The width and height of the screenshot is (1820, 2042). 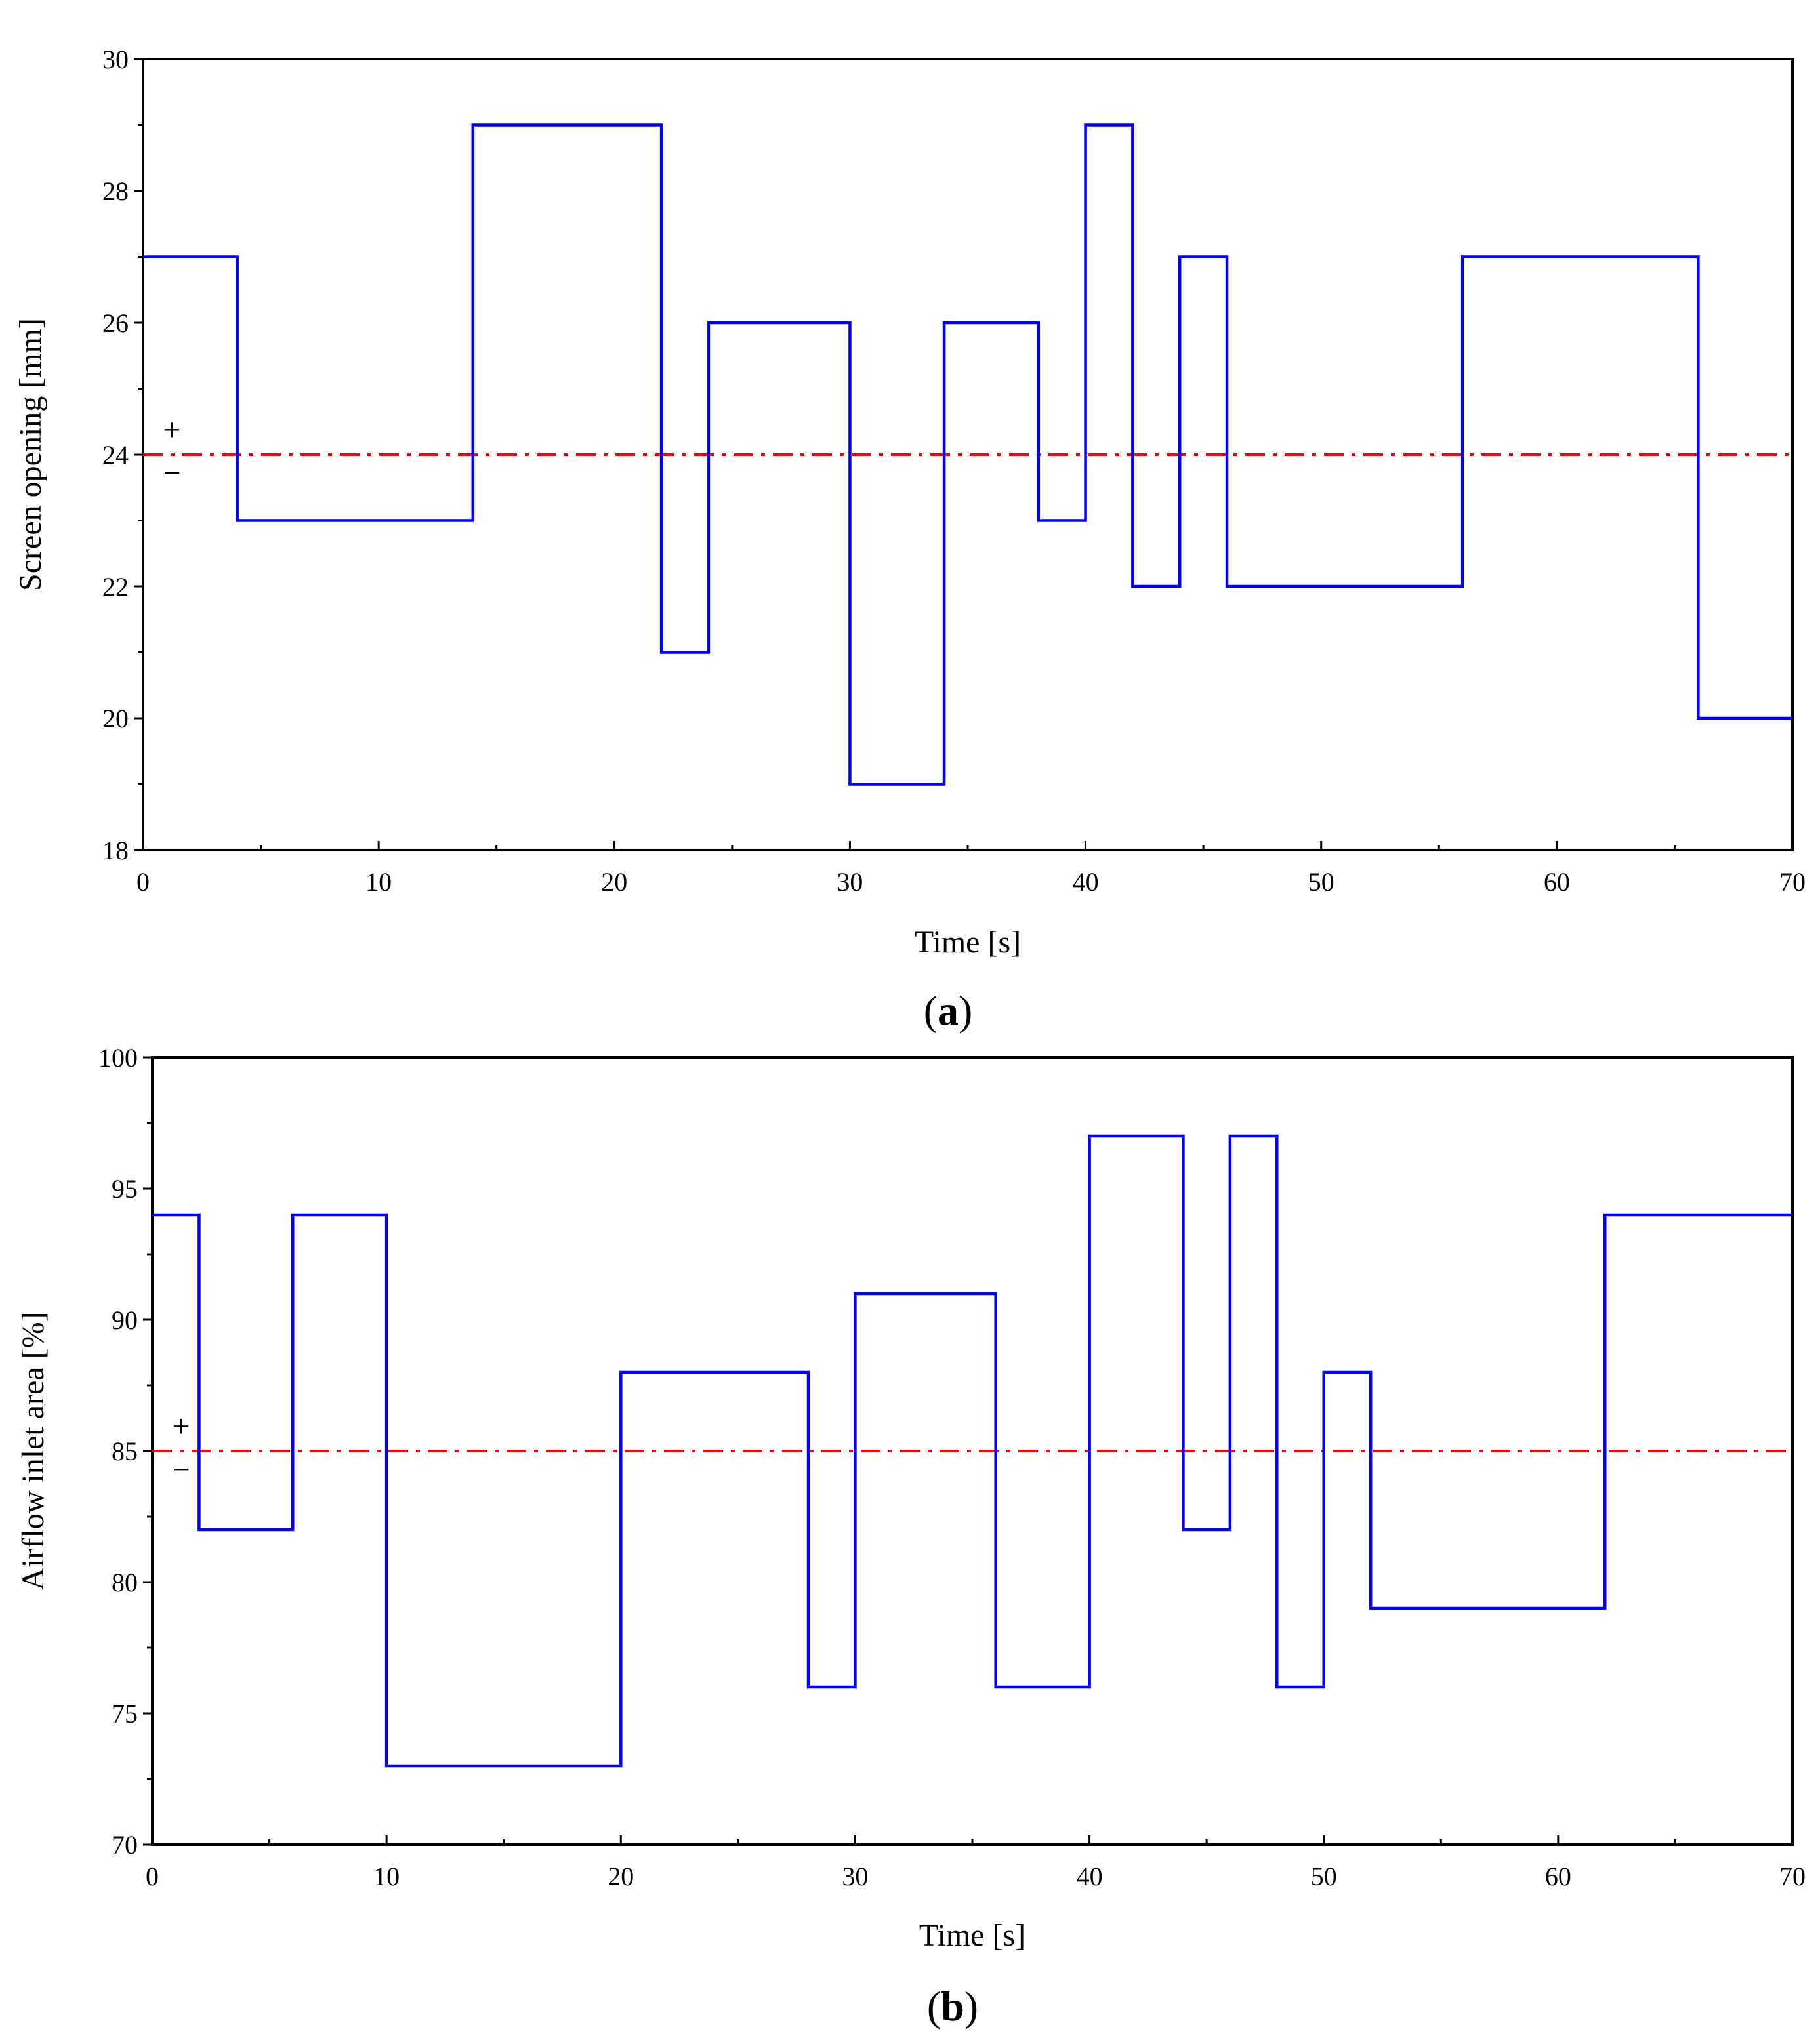 I want to click on y-tick-label: 22, so click(x=115, y=587).